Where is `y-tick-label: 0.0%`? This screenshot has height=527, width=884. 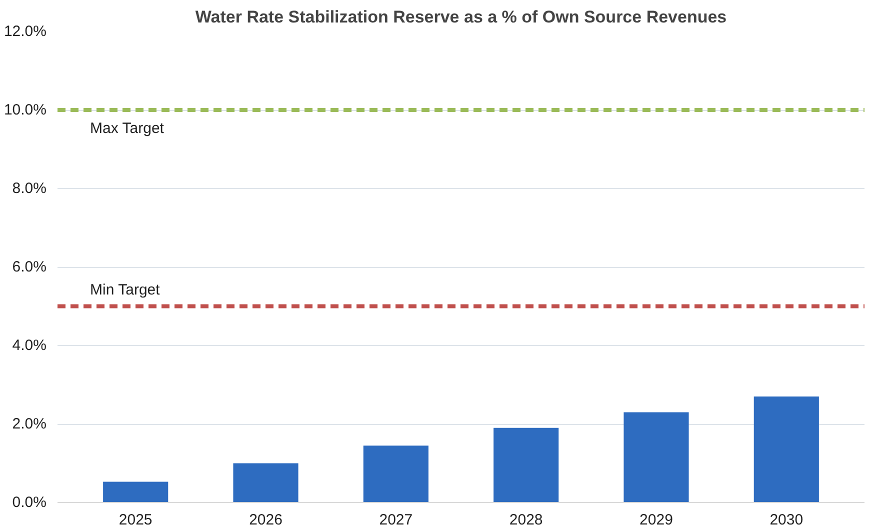
y-tick-label: 0.0% is located at coordinates (29, 502).